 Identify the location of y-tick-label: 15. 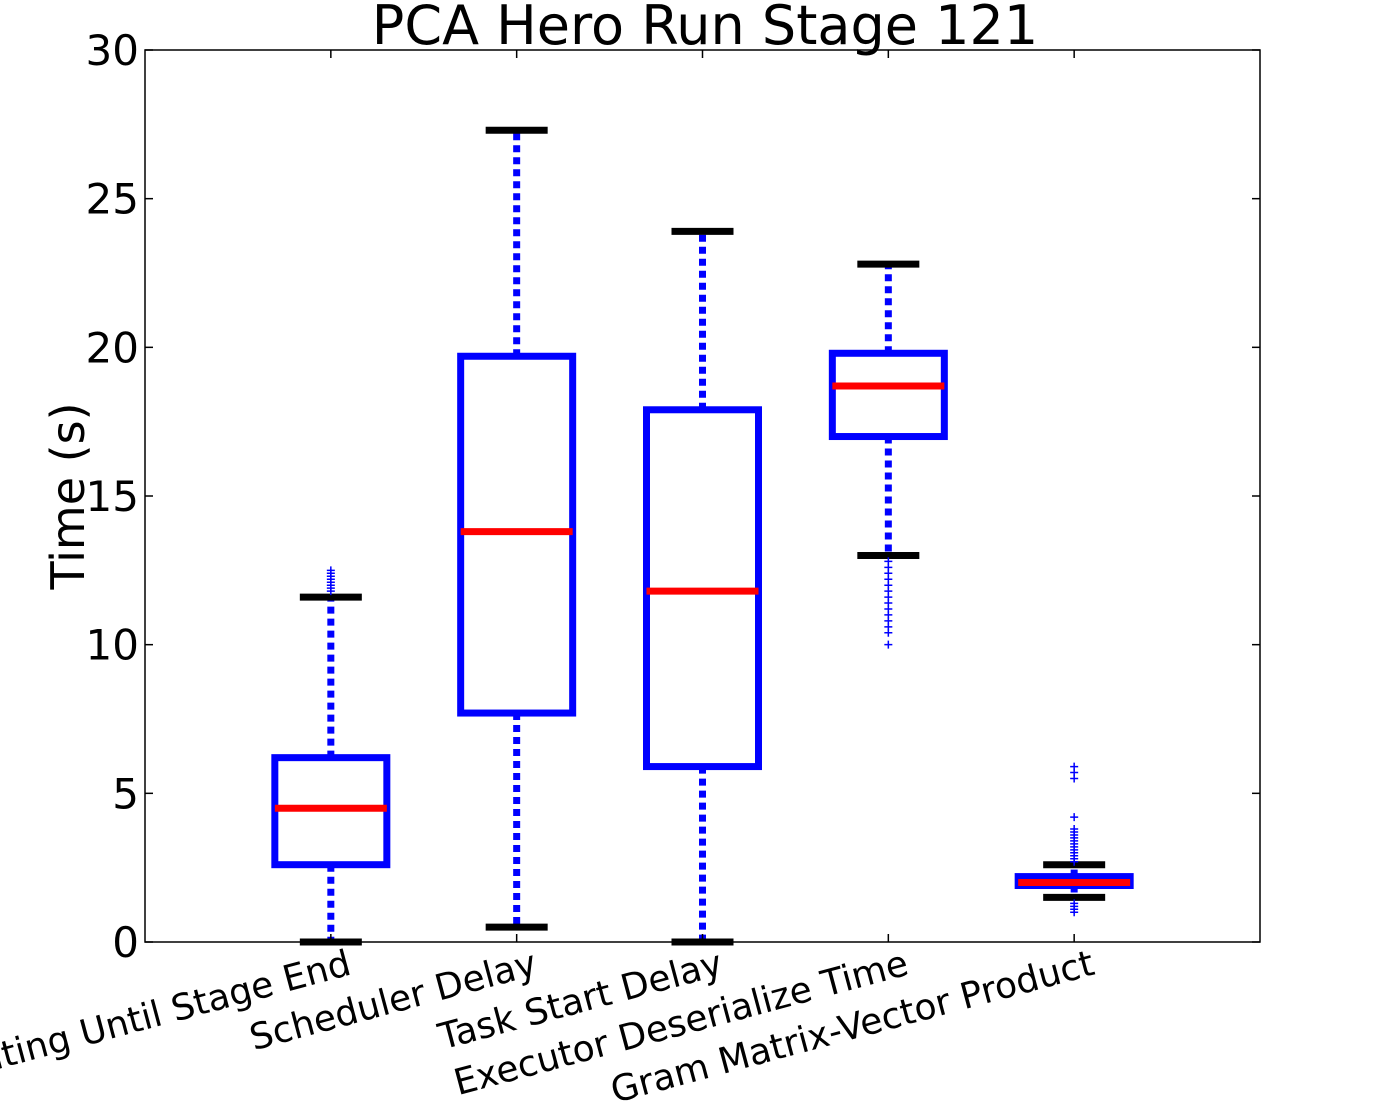
(112, 496).